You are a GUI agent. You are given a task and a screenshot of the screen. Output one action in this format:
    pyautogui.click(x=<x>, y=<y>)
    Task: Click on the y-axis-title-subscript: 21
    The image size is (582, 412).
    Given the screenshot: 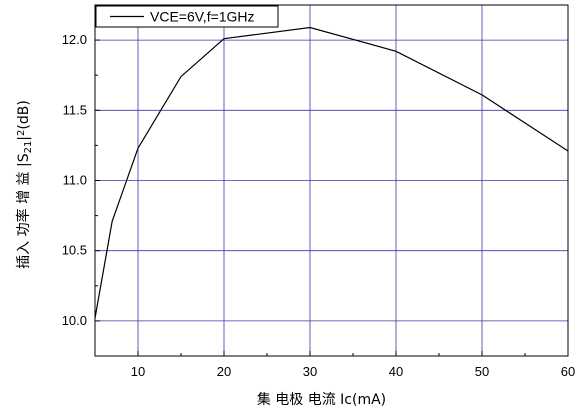 What is the action you would take?
    pyautogui.click(x=28, y=147)
    